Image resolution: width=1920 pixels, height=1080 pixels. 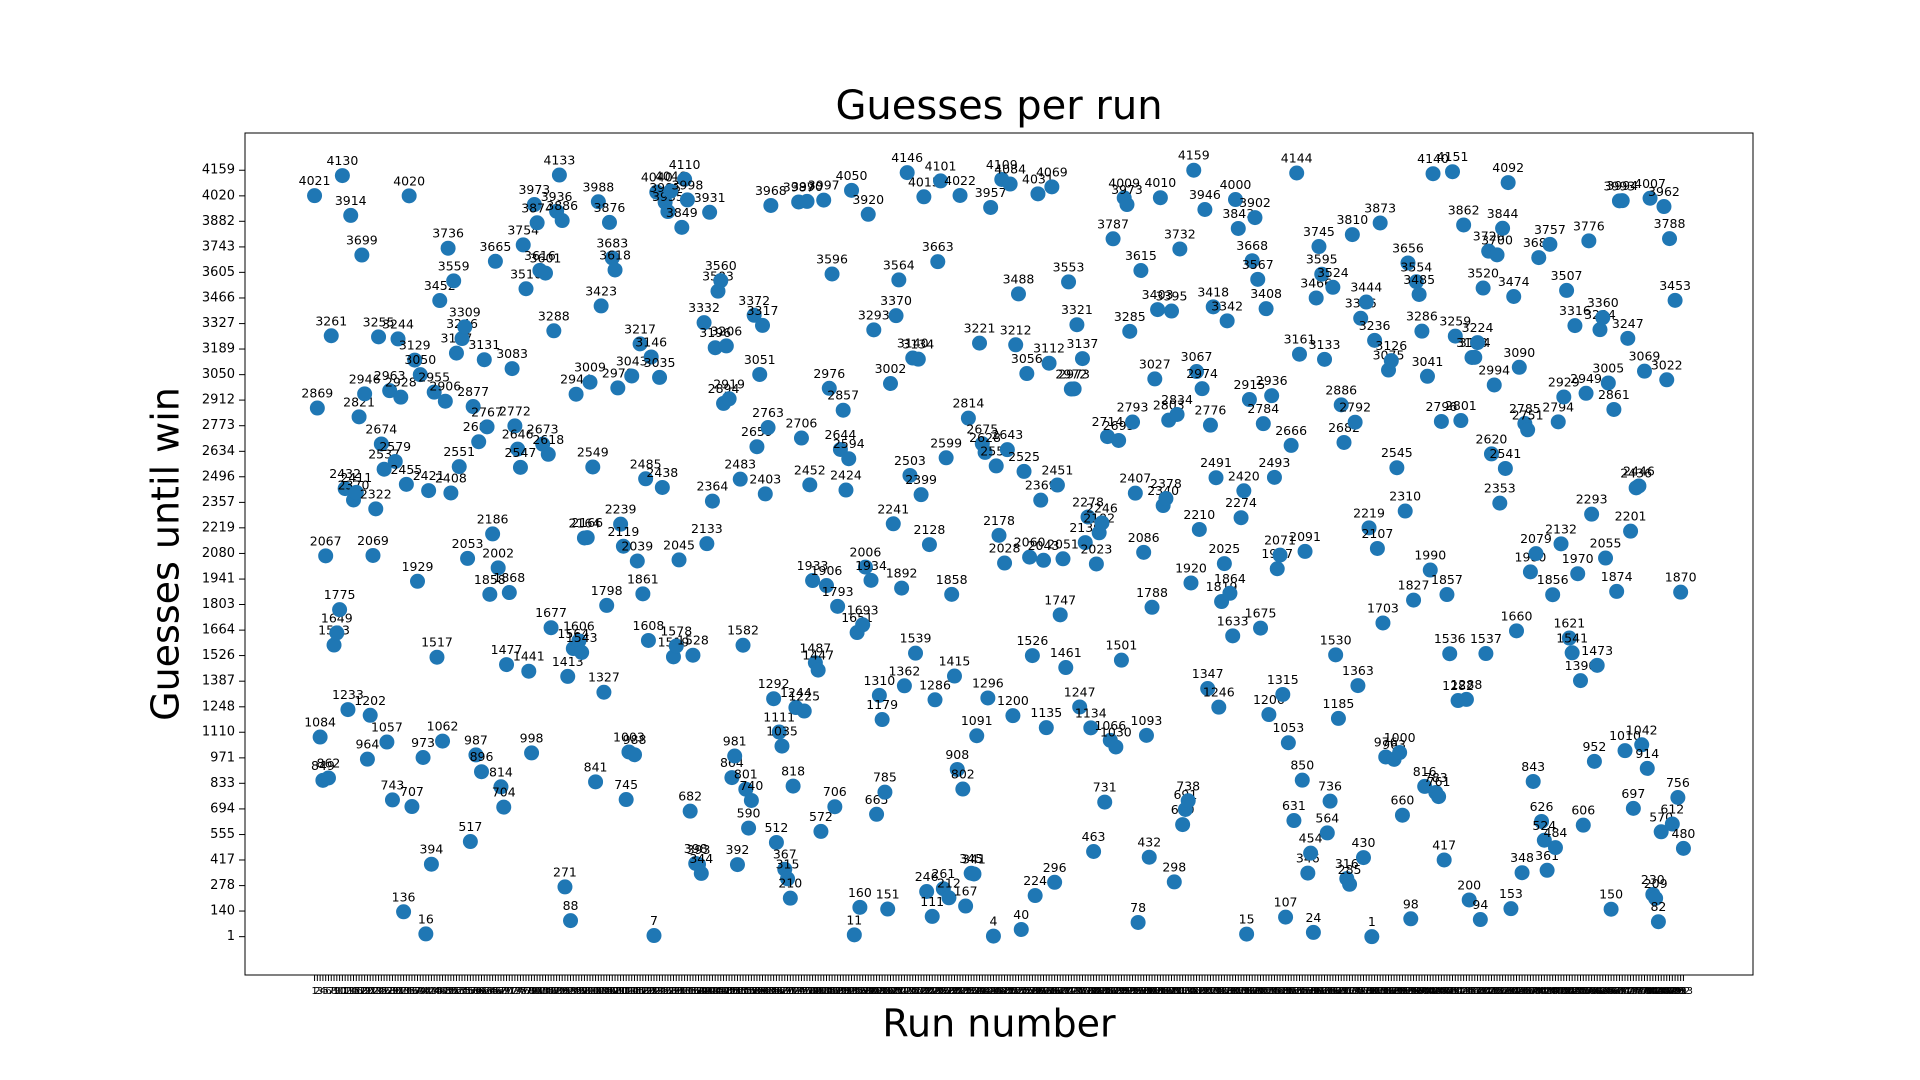 What do you see at coordinates (1450, 638) in the screenshot?
I see `data-label: 1536` at bounding box center [1450, 638].